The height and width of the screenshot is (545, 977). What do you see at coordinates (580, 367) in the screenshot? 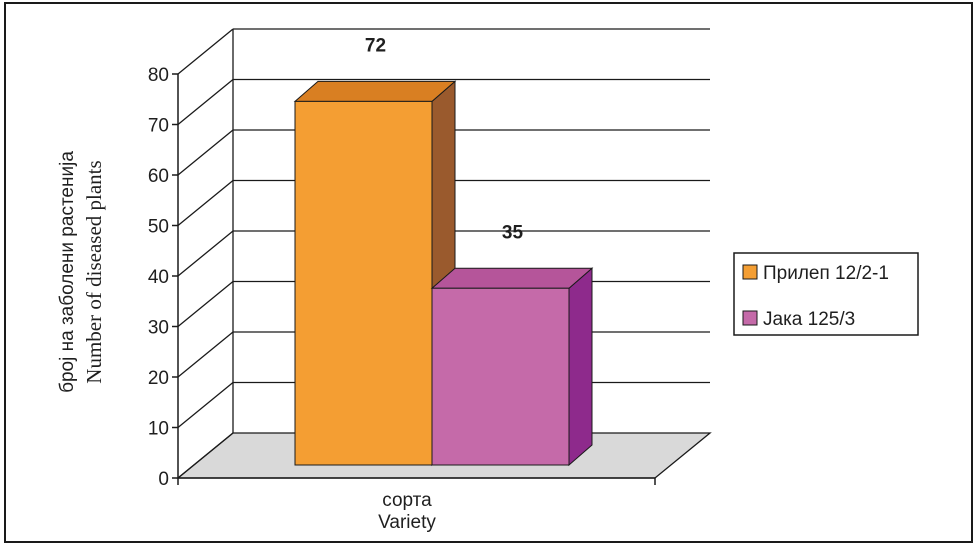
I see `bar-side-face` at bounding box center [580, 367].